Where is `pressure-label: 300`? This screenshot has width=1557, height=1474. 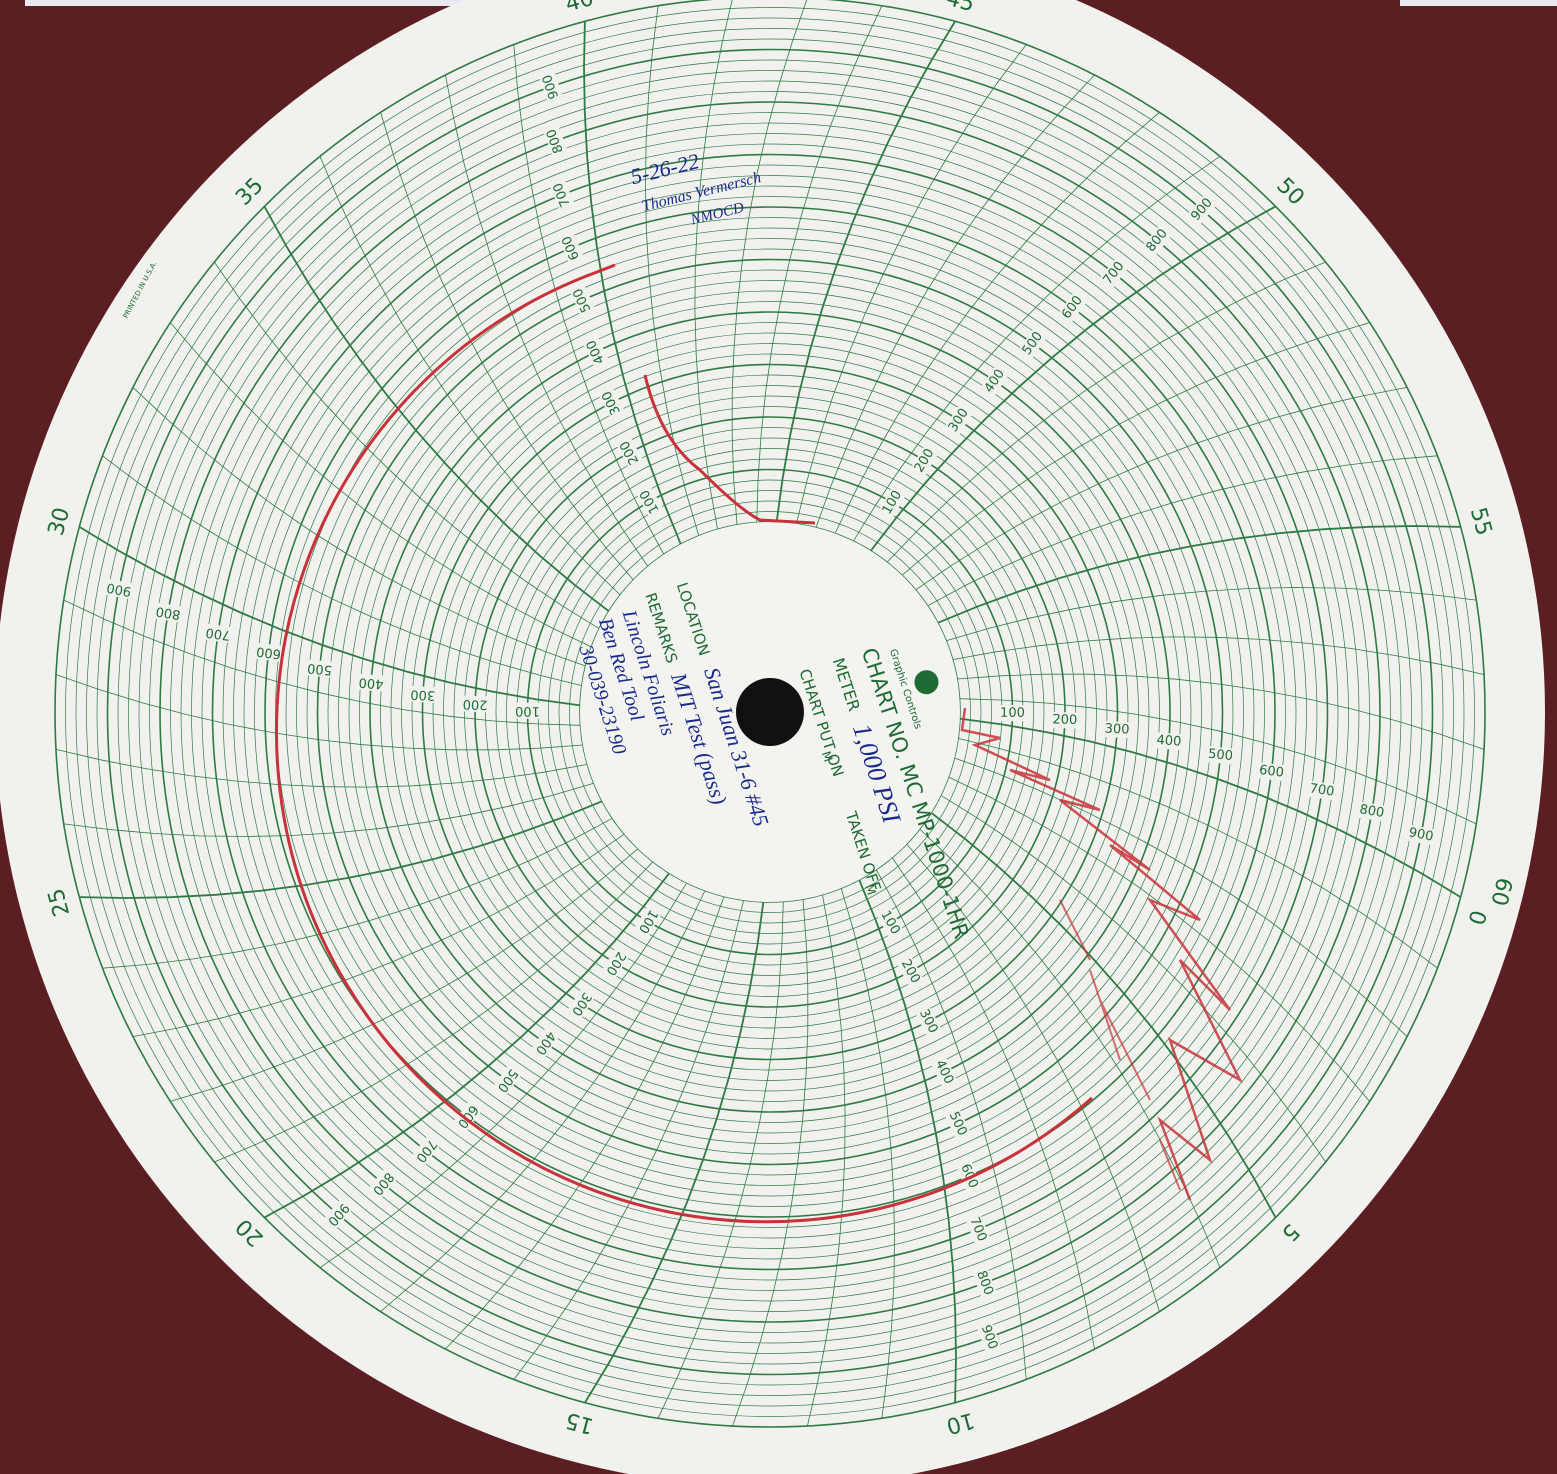 pressure-label: 300 is located at coordinates (1117, 729).